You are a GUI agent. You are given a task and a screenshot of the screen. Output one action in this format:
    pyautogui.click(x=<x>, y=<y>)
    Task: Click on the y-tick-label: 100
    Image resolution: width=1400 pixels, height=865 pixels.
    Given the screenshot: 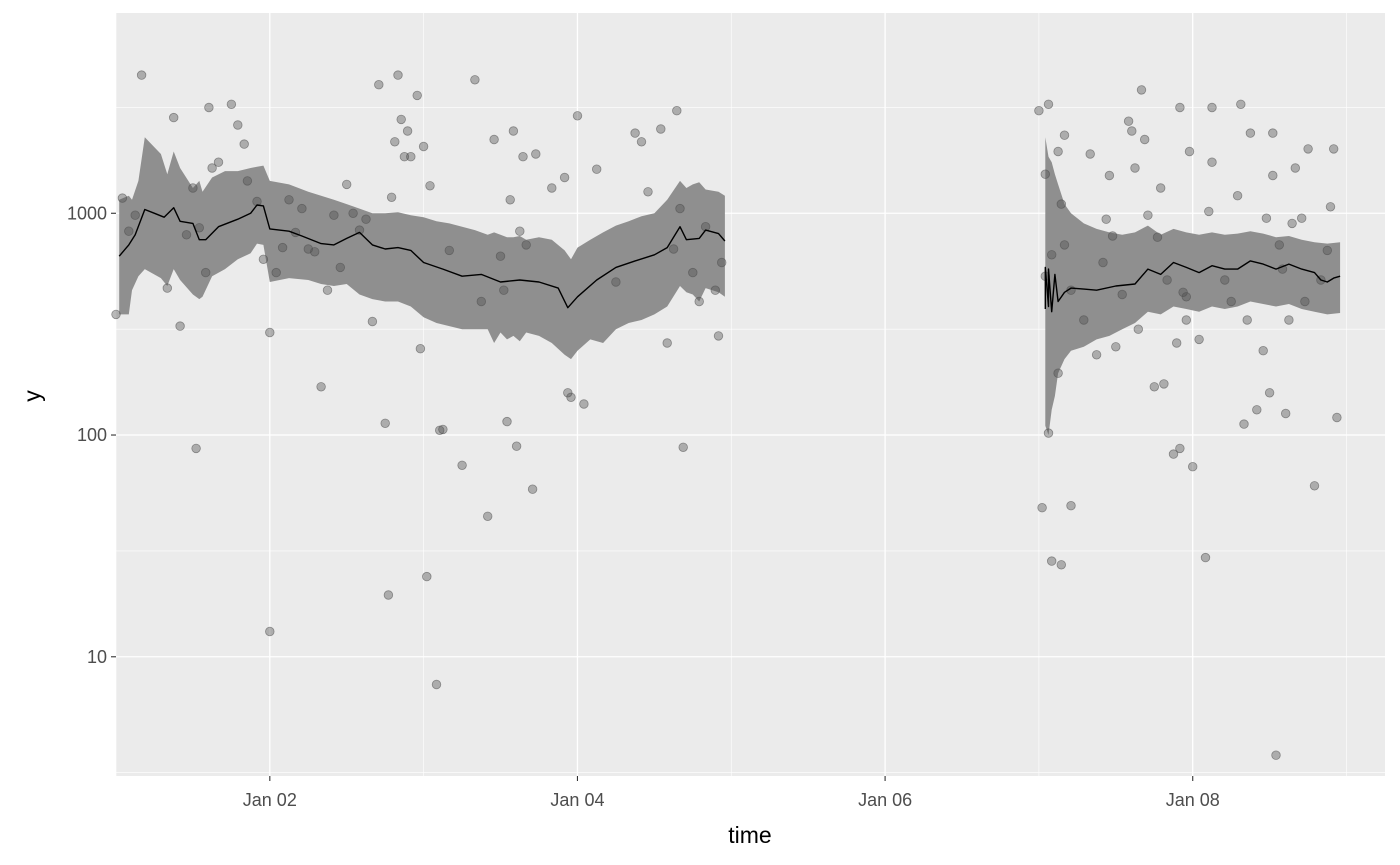 What is the action you would take?
    pyautogui.click(x=92, y=435)
    